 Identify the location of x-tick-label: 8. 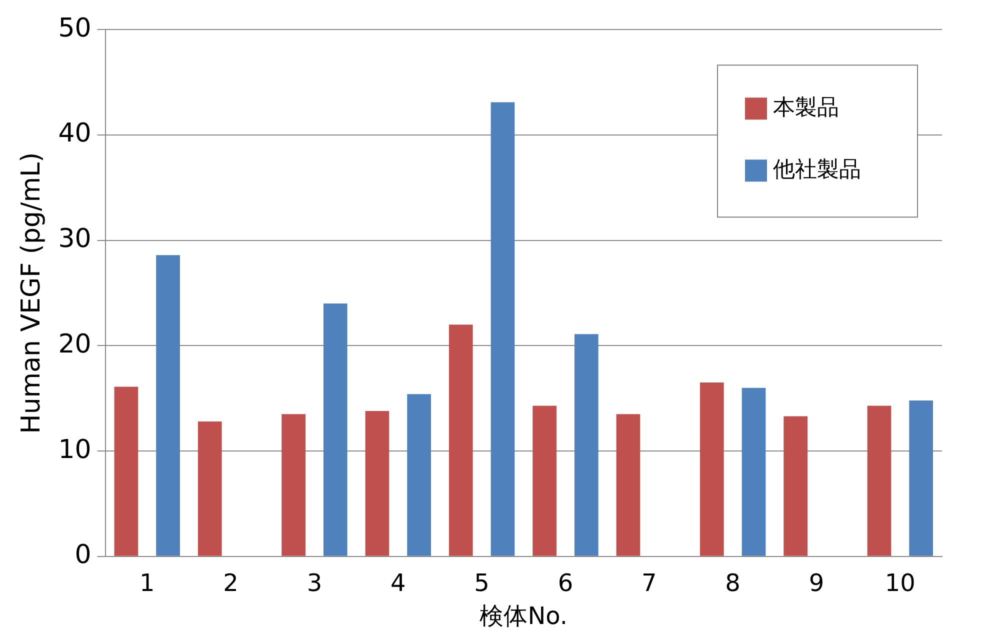
(732, 583).